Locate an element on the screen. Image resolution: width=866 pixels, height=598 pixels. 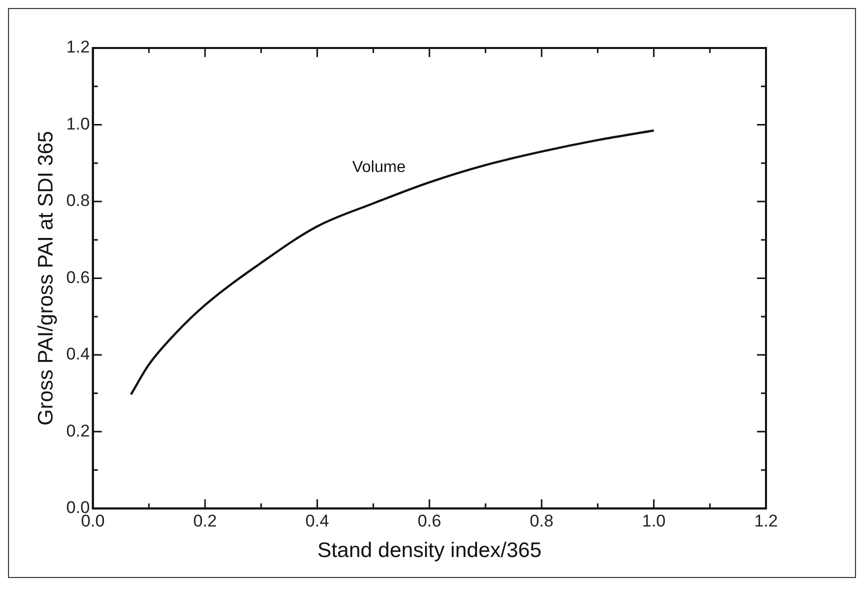
x-tick-label: 0.2 is located at coordinates (205, 520).